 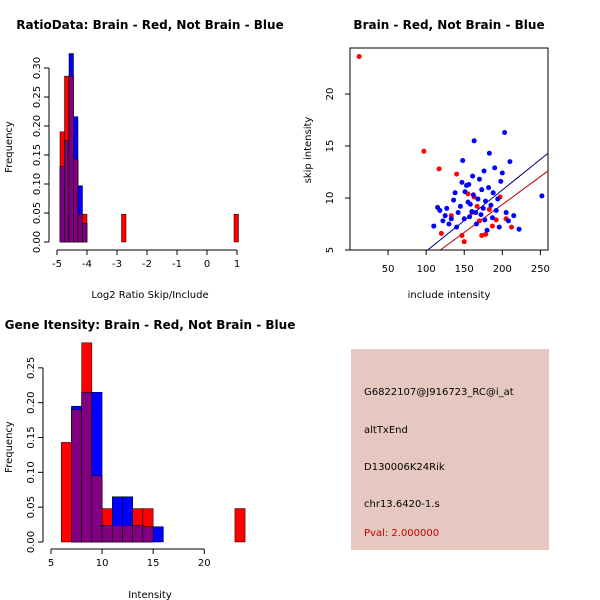 What do you see at coordinates (149, 295) in the screenshot?
I see `ratio-histogram-xlabel: Log2 Ratio Skip/Include` at bounding box center [149, 295].